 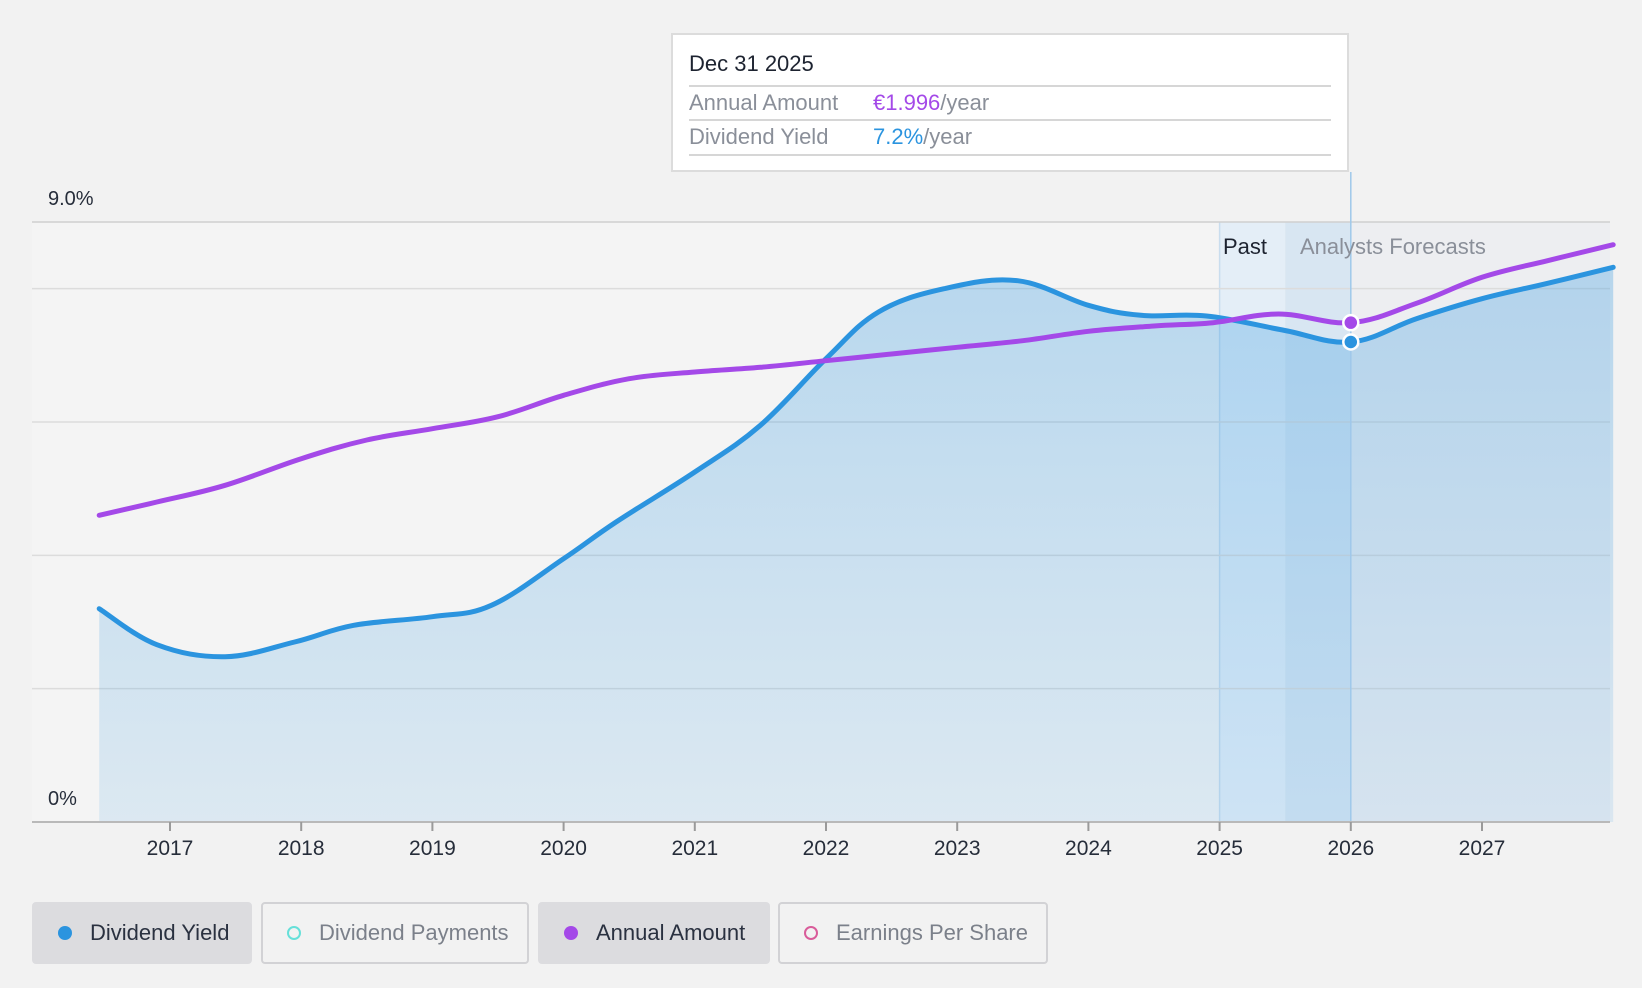 What do you see at coordinates (751, 63) in the screenshot?
I see `tooltip-date: Dec 31 2025` at bounding box center [751, 63].